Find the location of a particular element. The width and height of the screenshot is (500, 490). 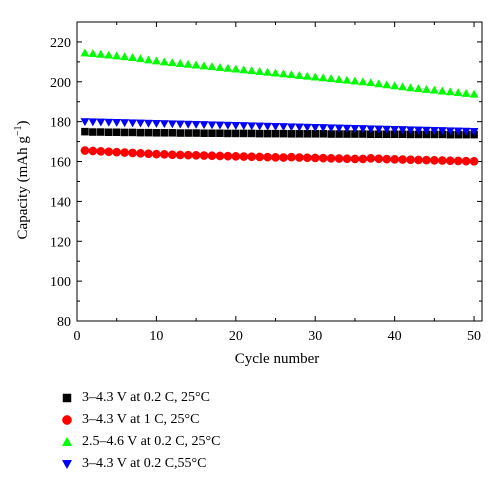

y-tick-label: 80 is located at coordinates (64, 322).